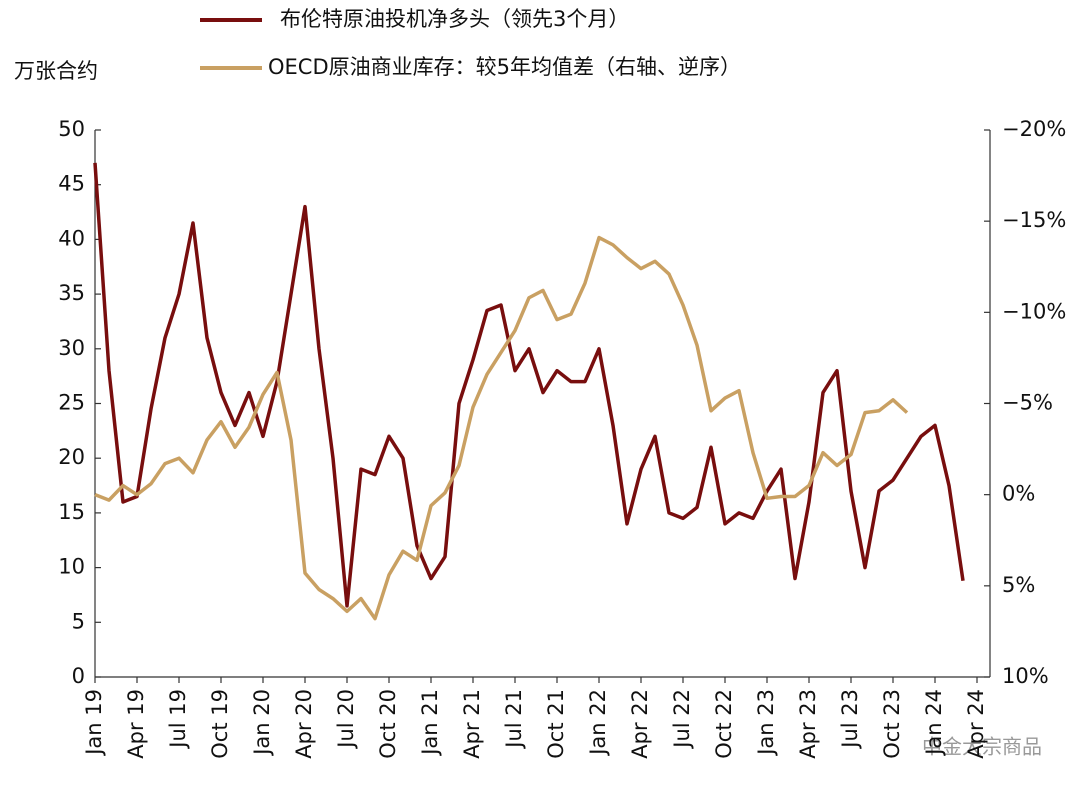 This screenshot has height=797, width=1080. What do you see at coordinates (1034, 129) in the screenshot?
I see `y2-tick-label: −20%` at bounding box center [1034, 129].